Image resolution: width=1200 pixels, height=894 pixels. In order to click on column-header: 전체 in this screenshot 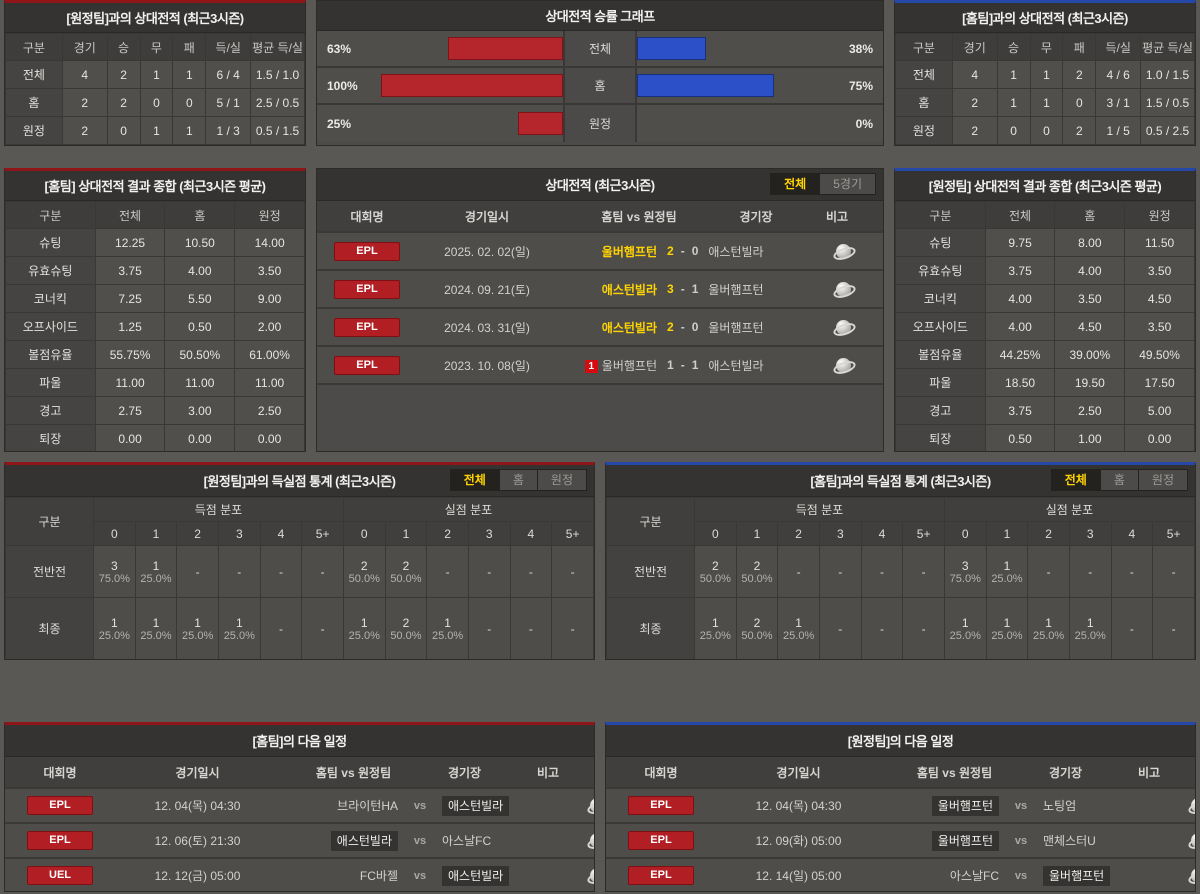, I will do `click(1020, 215)`.